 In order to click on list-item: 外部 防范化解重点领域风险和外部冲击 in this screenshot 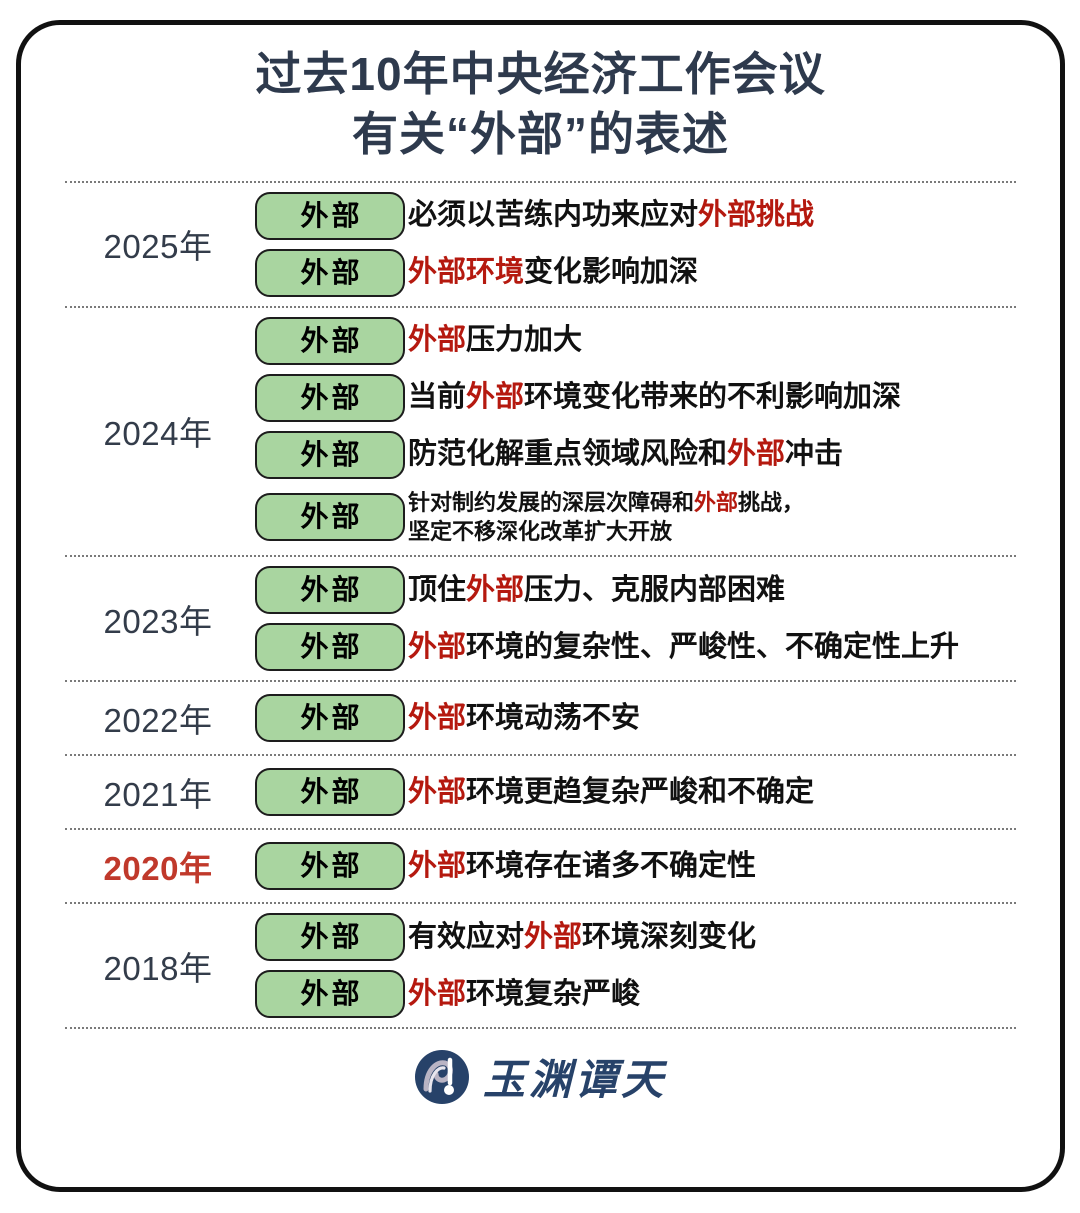, I will do `click(635, 454)`.